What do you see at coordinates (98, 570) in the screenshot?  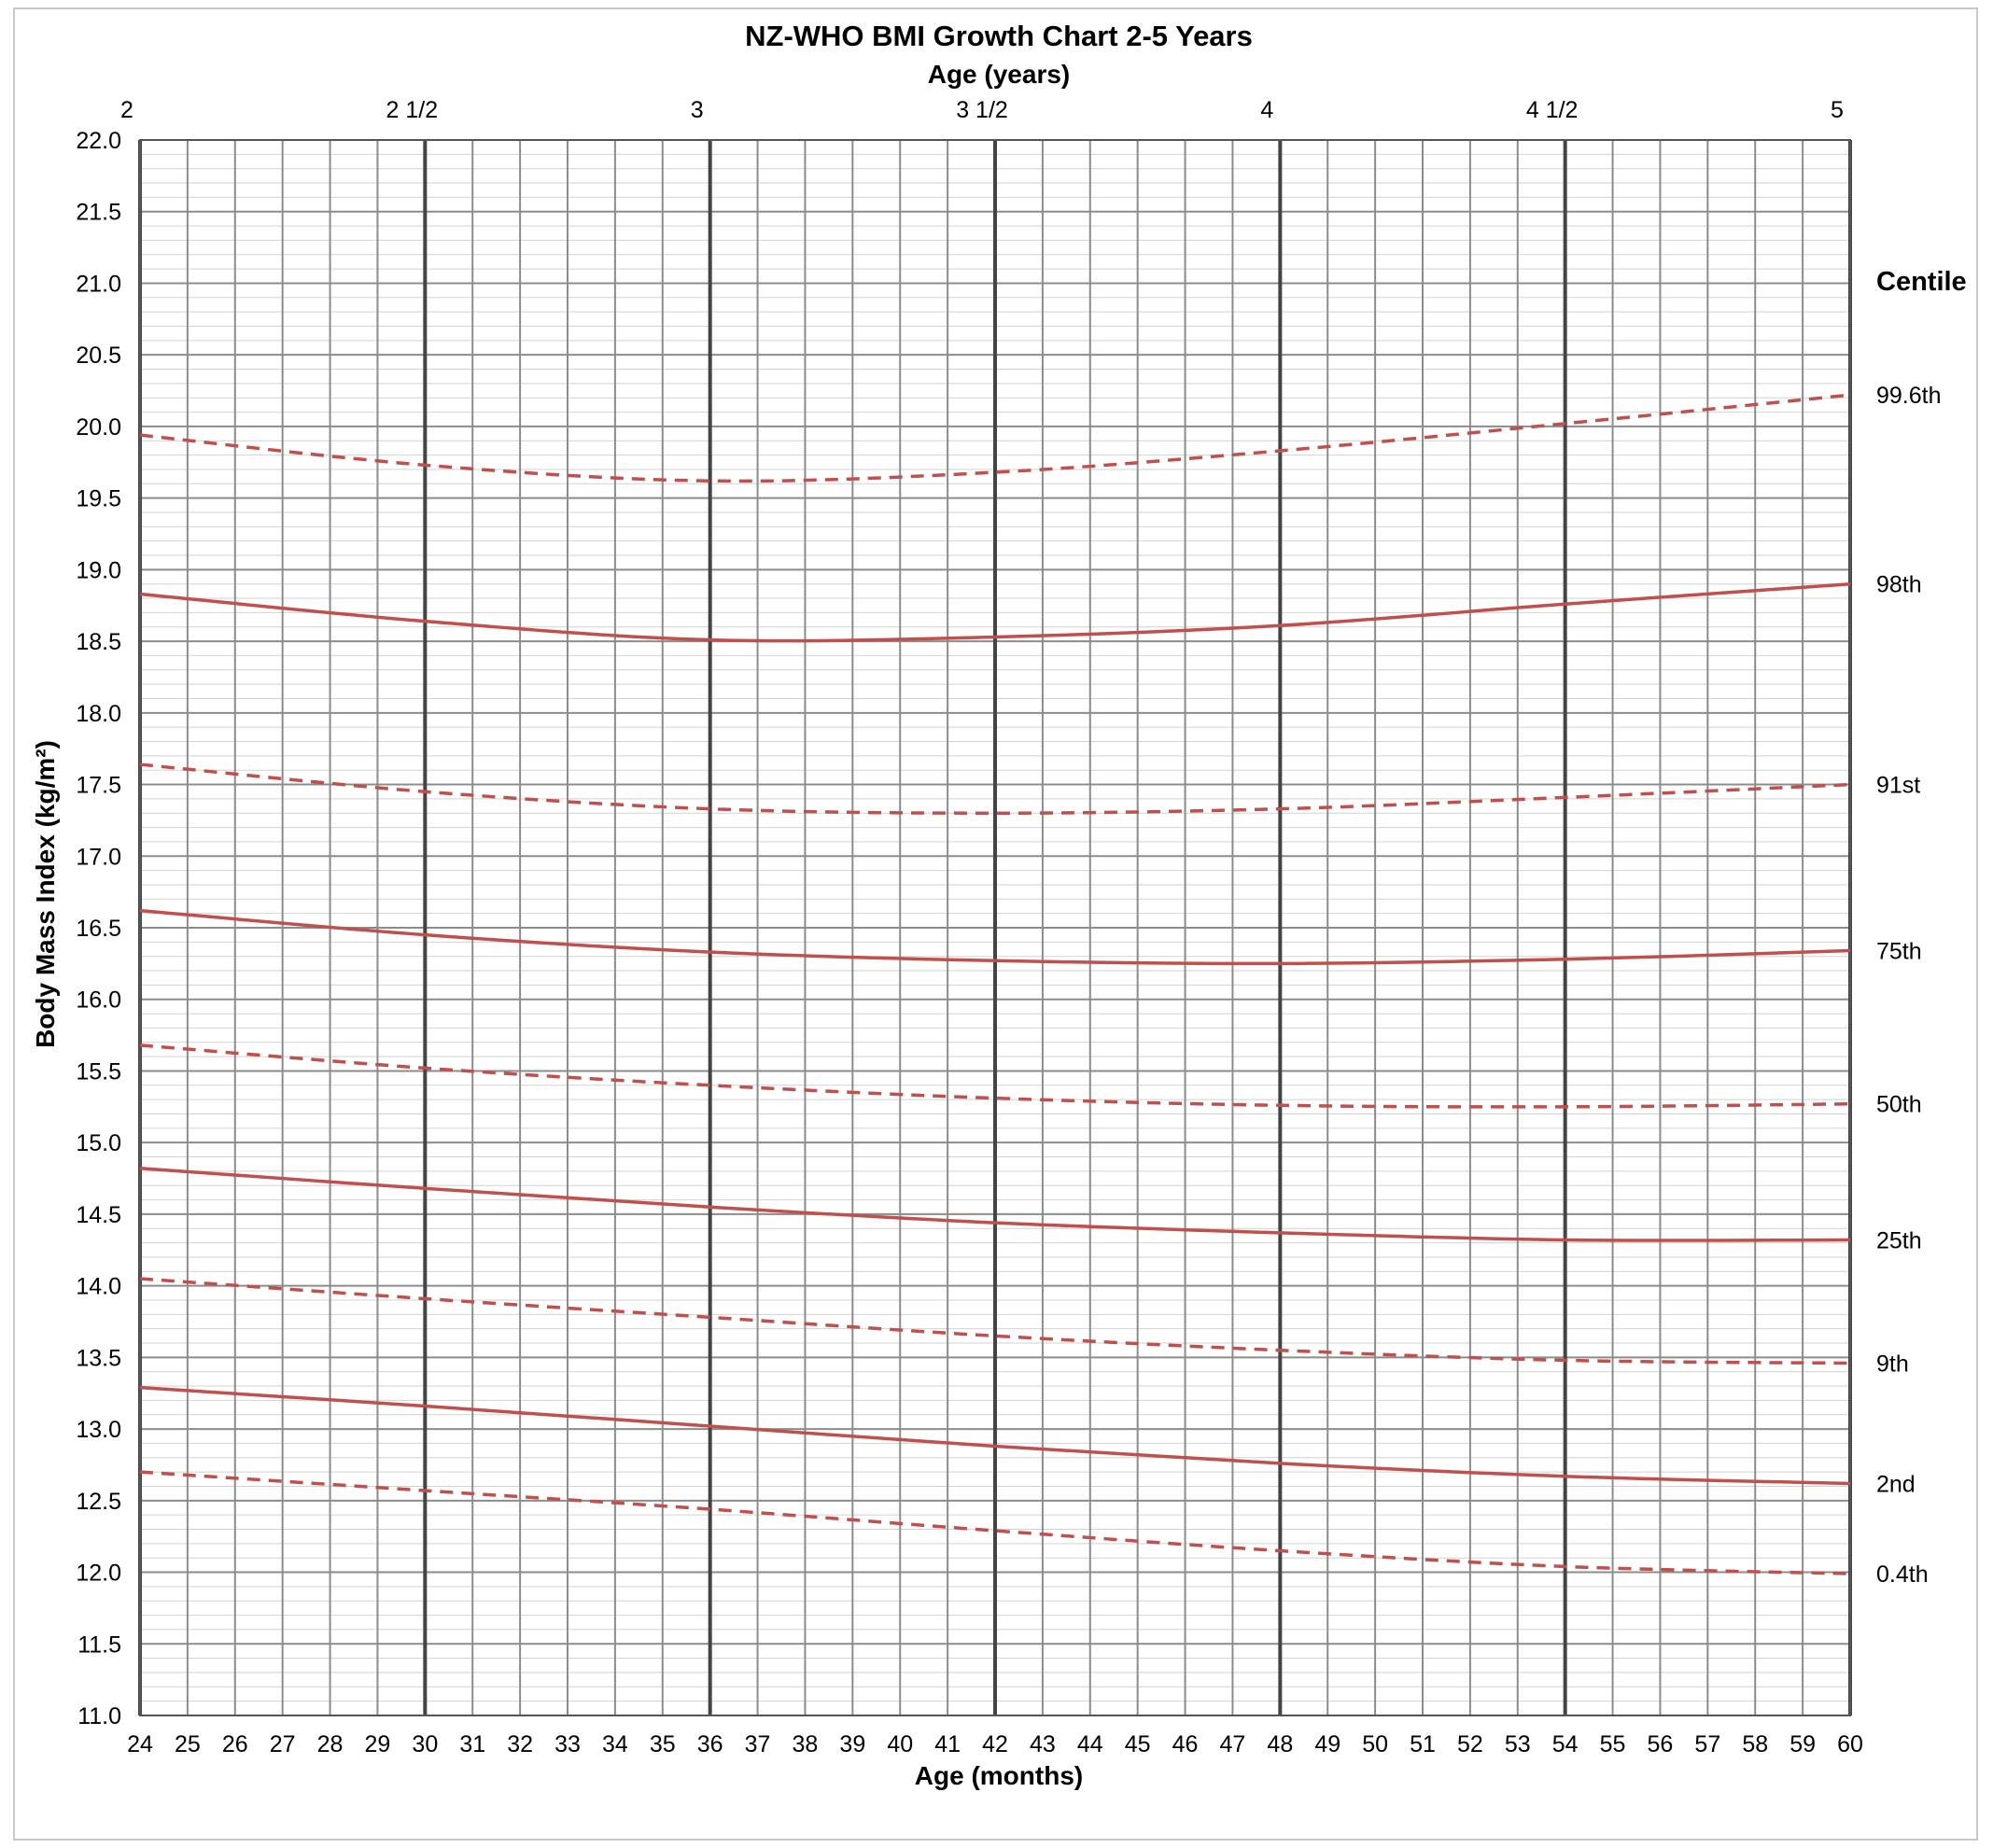 I see `y-tick-label: 19.0` at bounding box center [98, 570].